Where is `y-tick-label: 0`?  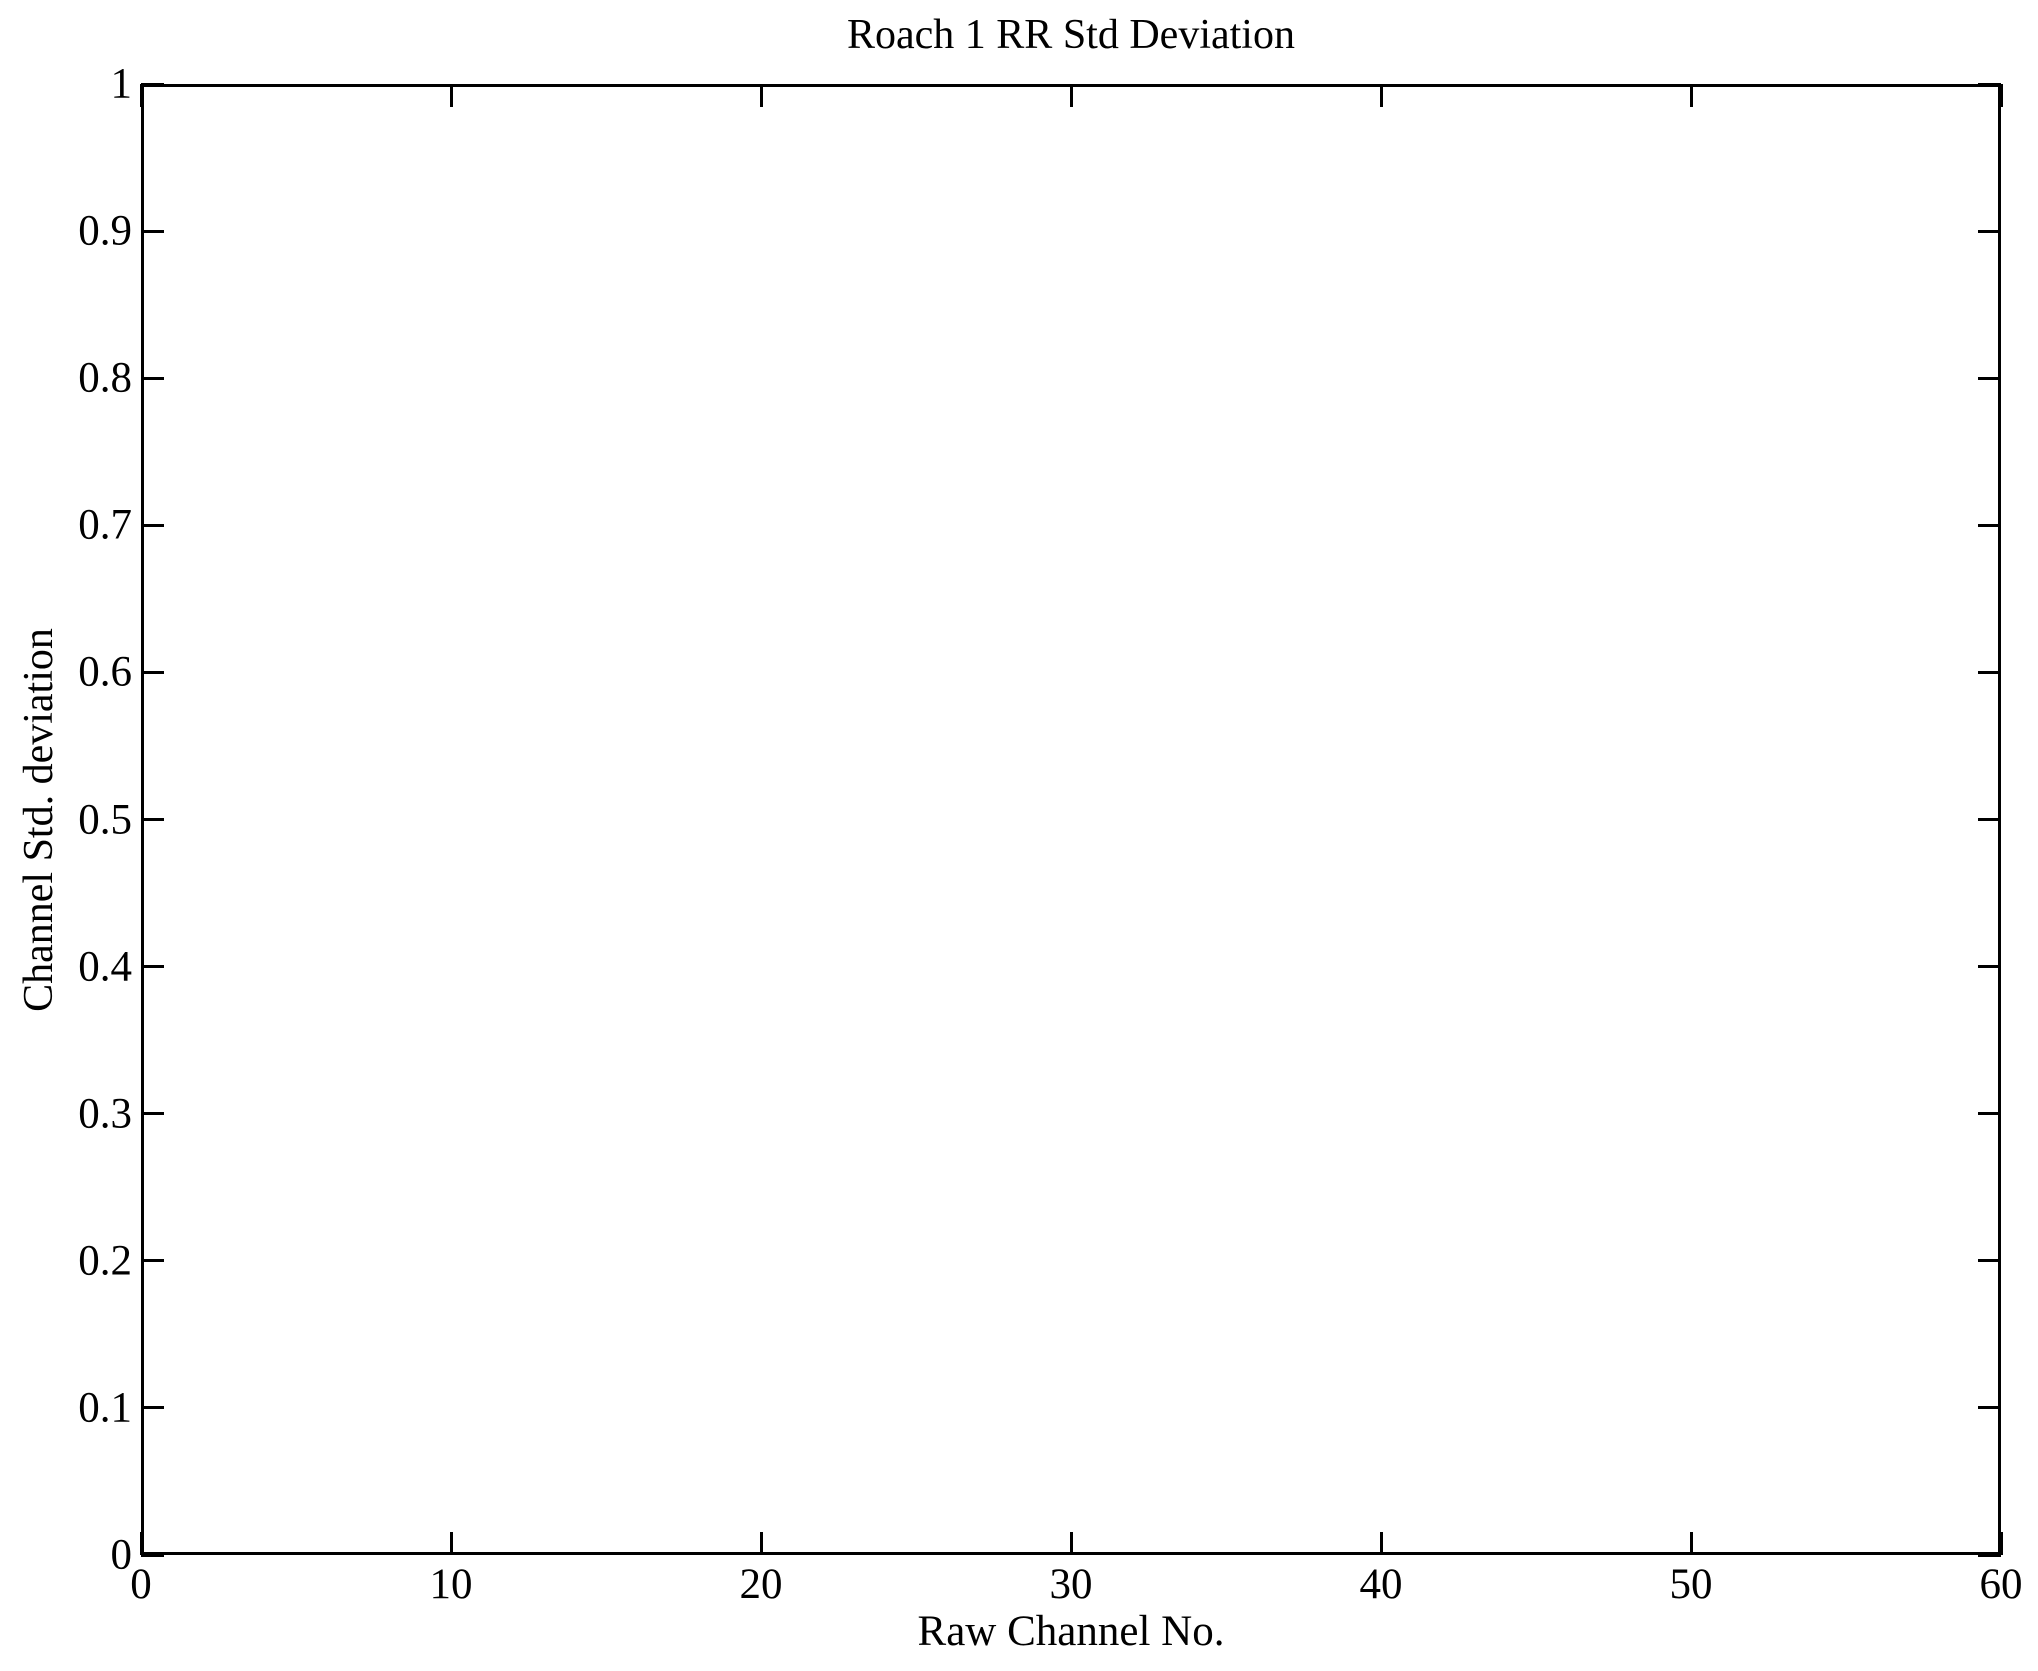 y-tick-label: 0 is located at coordinates (121, 1555).